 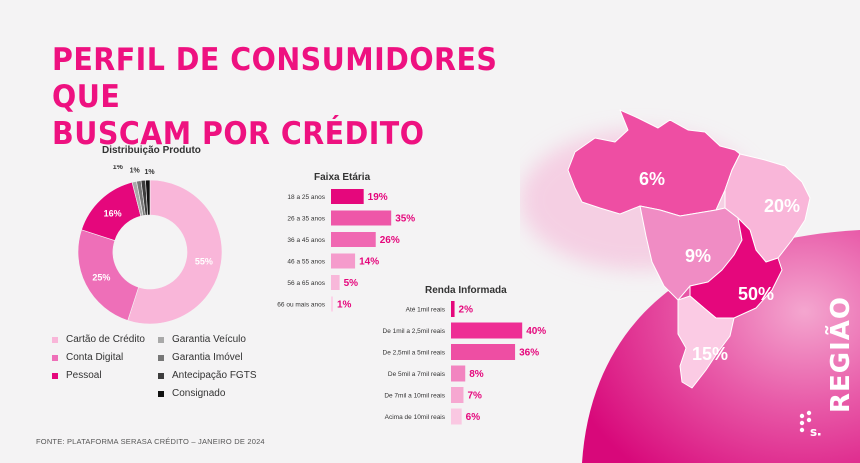 What do you see at coordinates (306, 283) in the screenshot?
I see `age-bars-category-4: 56 a 65 anos` at bounding box center [306, 283].